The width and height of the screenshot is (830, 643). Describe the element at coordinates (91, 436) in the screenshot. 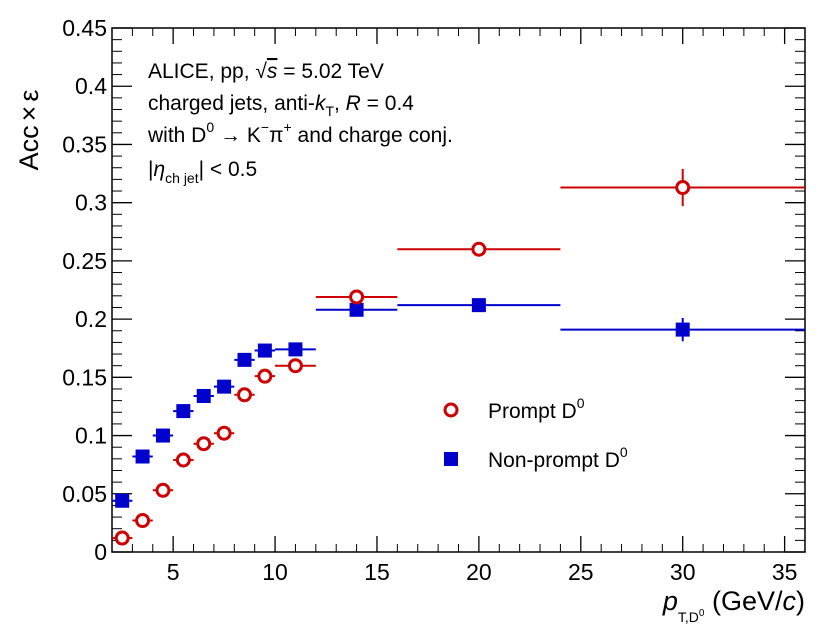

I see `y-tick-label: 0.1` at that location.